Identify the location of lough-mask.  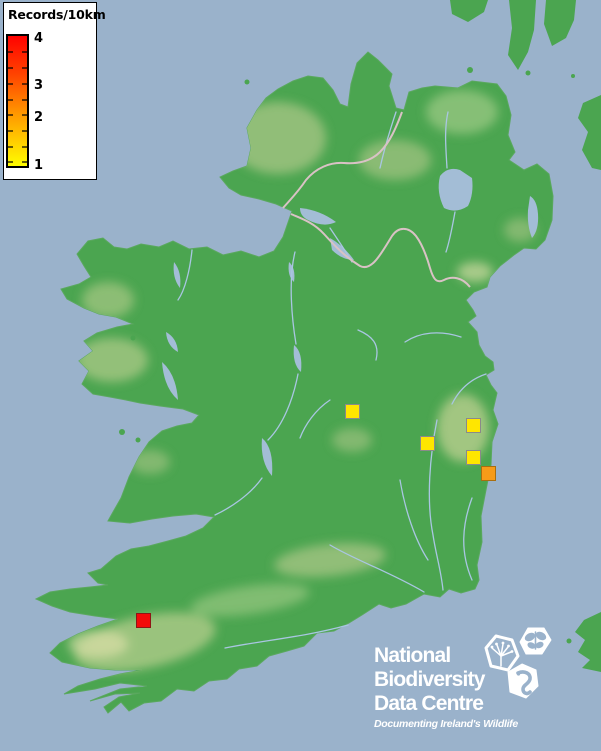
(172, 342).